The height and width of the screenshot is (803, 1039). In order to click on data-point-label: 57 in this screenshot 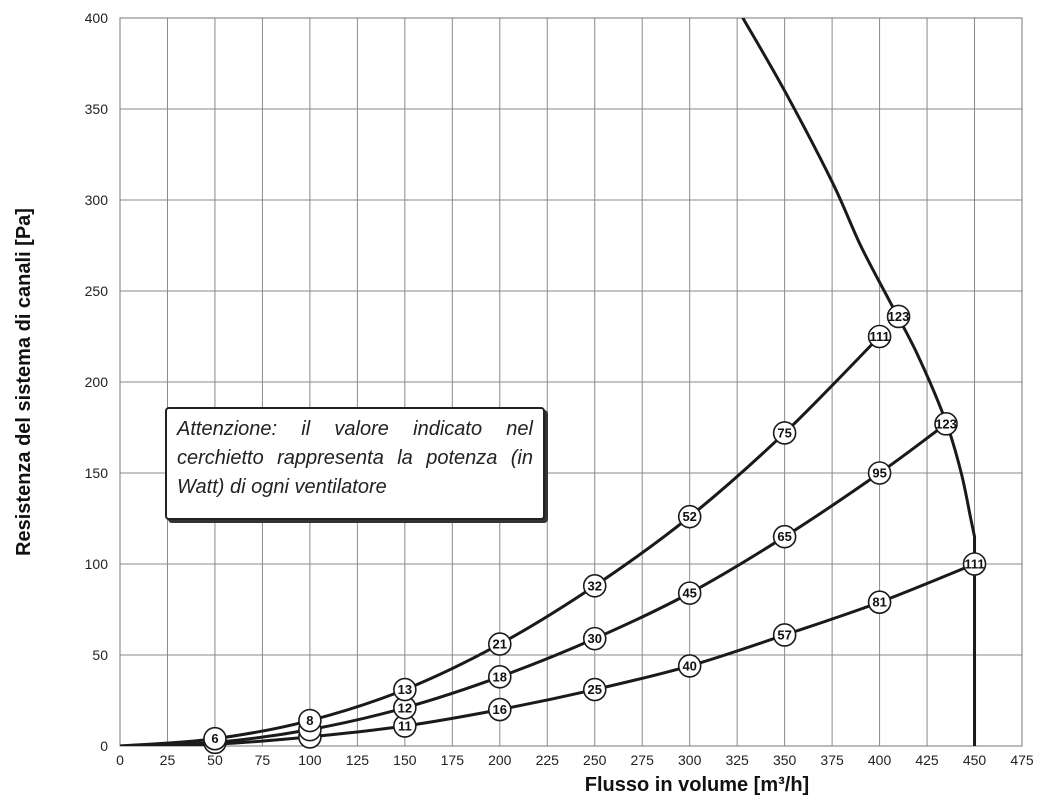, I will do `click(784, 634)`.